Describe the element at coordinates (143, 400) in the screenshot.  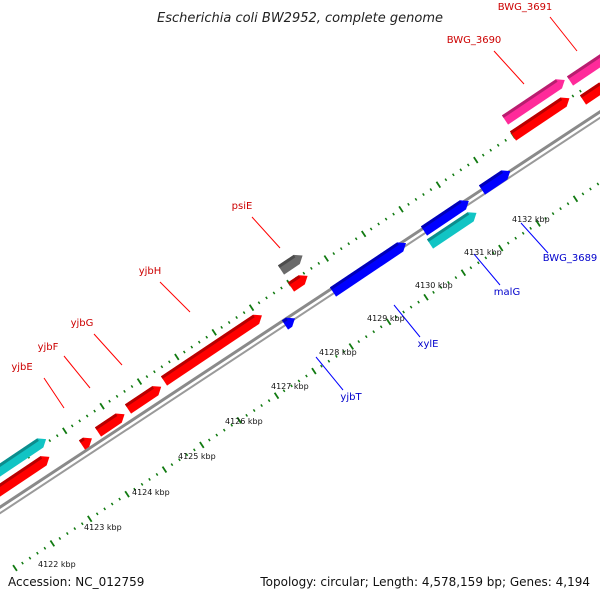
I see `gene-yjbG` at that location.